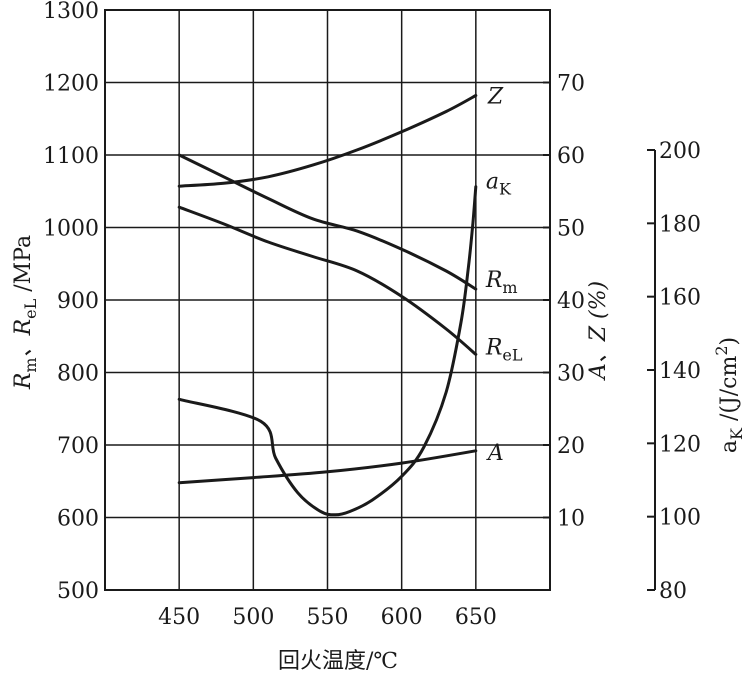 Image resolution: width=750 pixels, height=675 pixels. What do you see at coordinates (505, 189) in the screenshot?
I see `series-label-sub-aK: K` at bounding box center [505, 189].